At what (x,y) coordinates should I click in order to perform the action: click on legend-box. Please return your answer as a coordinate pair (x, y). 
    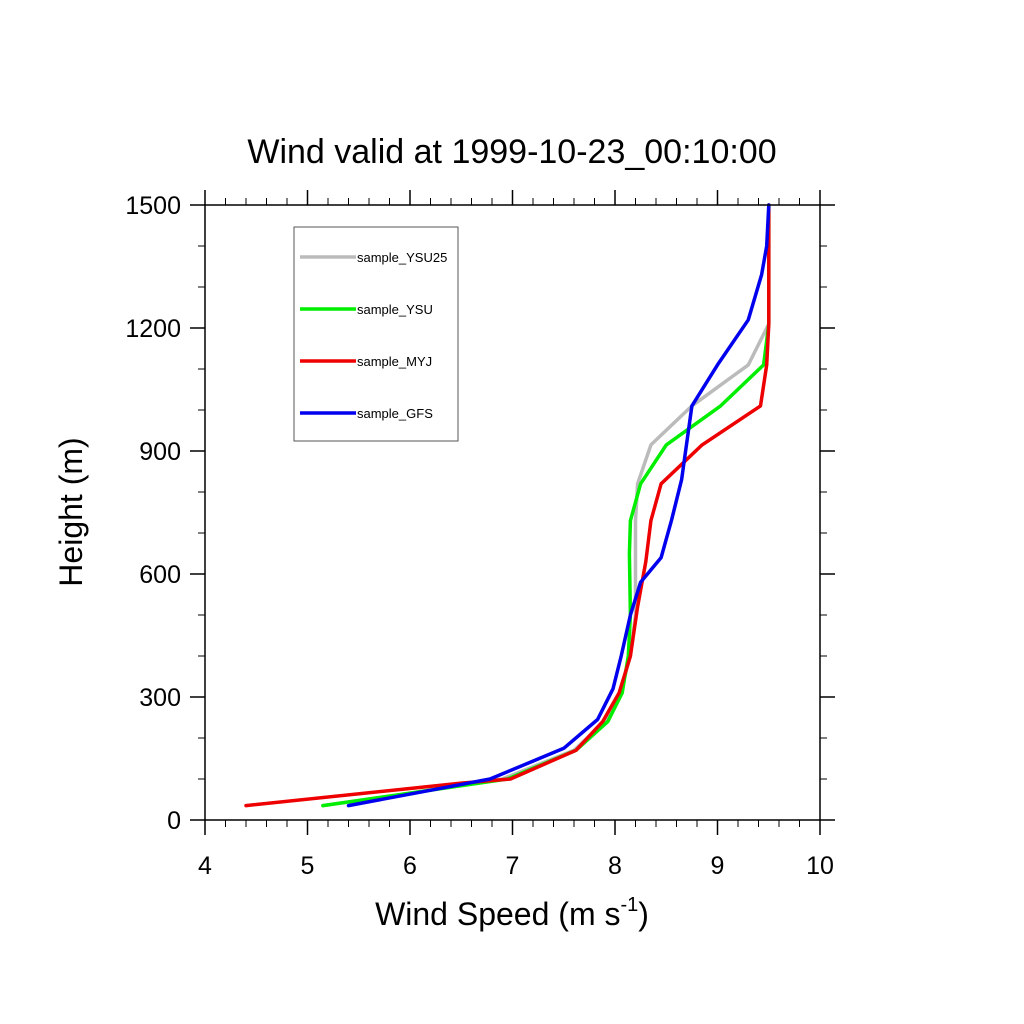
    Looking at the image, I should click on (376, 334).